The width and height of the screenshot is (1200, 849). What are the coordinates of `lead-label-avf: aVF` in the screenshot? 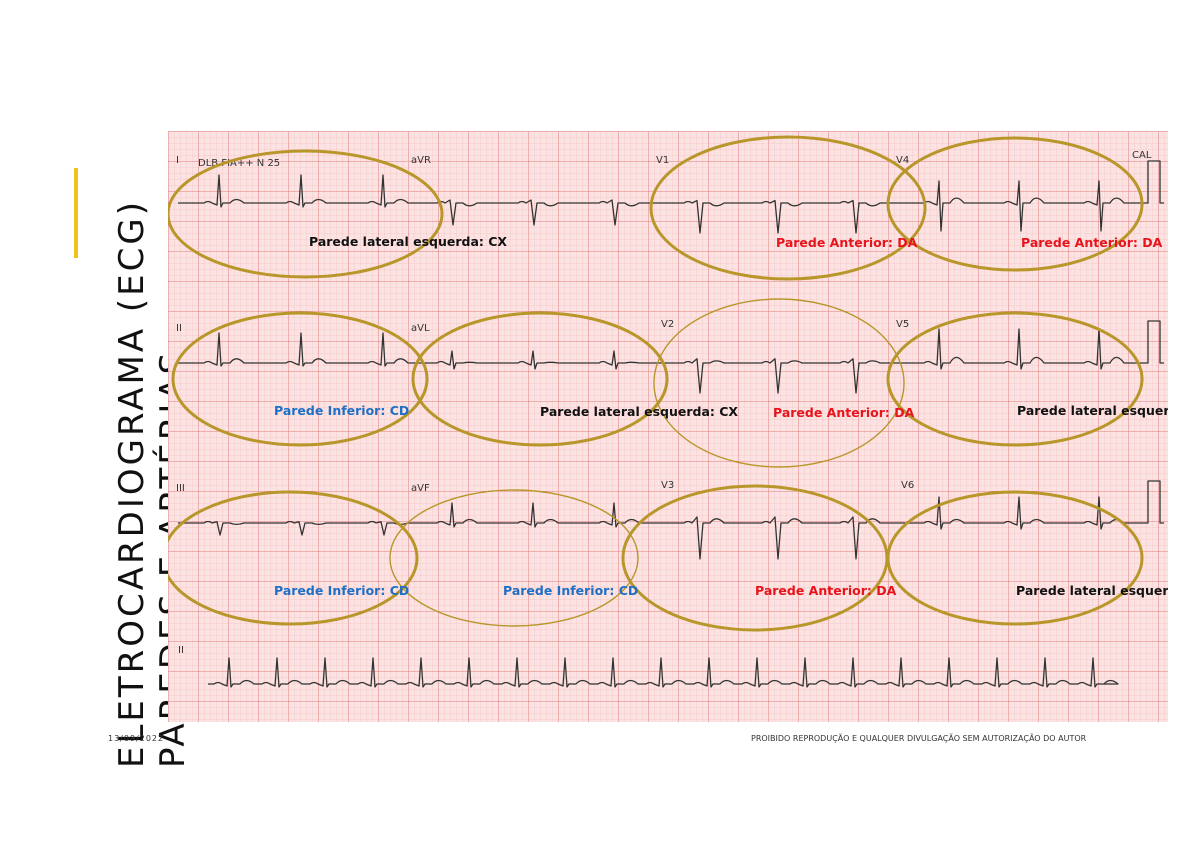 It's located at (420, 488).